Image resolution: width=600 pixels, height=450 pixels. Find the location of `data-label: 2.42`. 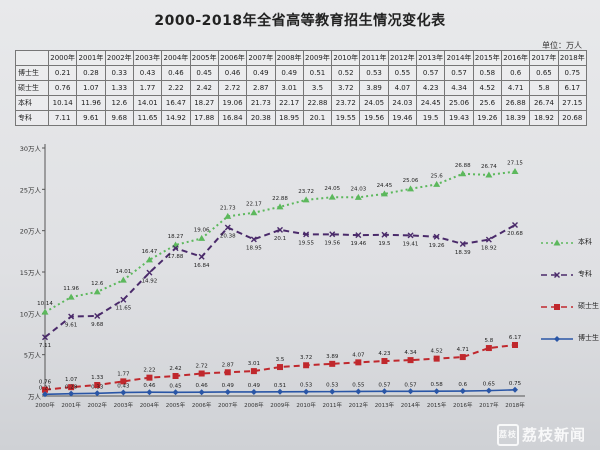

data-label: 2.42 is located at coordinates (175, 369).